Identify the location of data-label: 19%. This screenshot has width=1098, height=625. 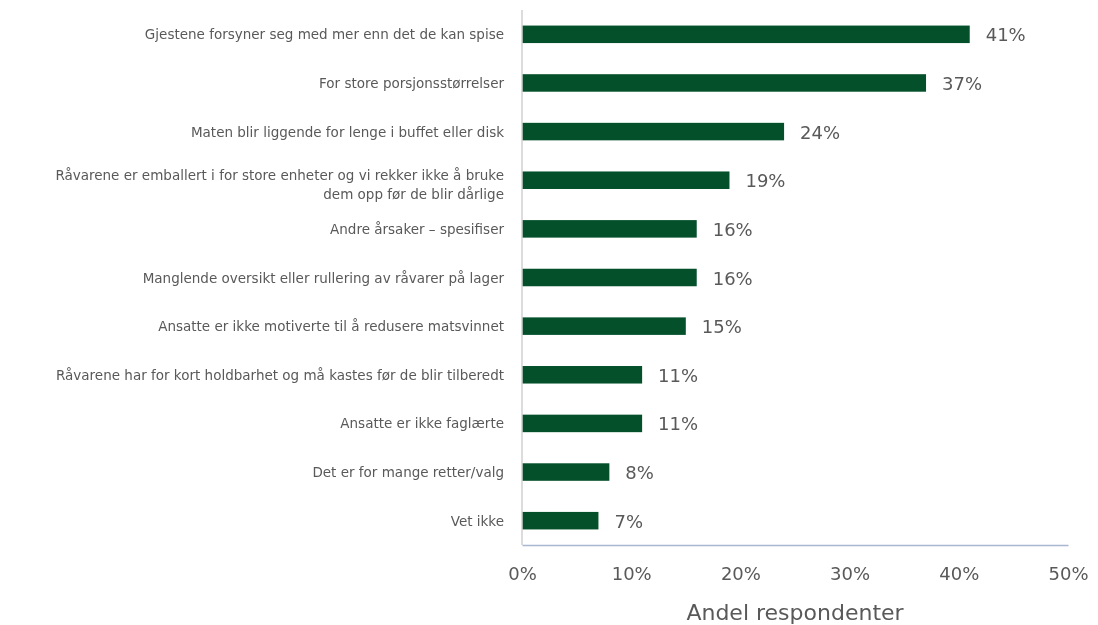
(765, 181).